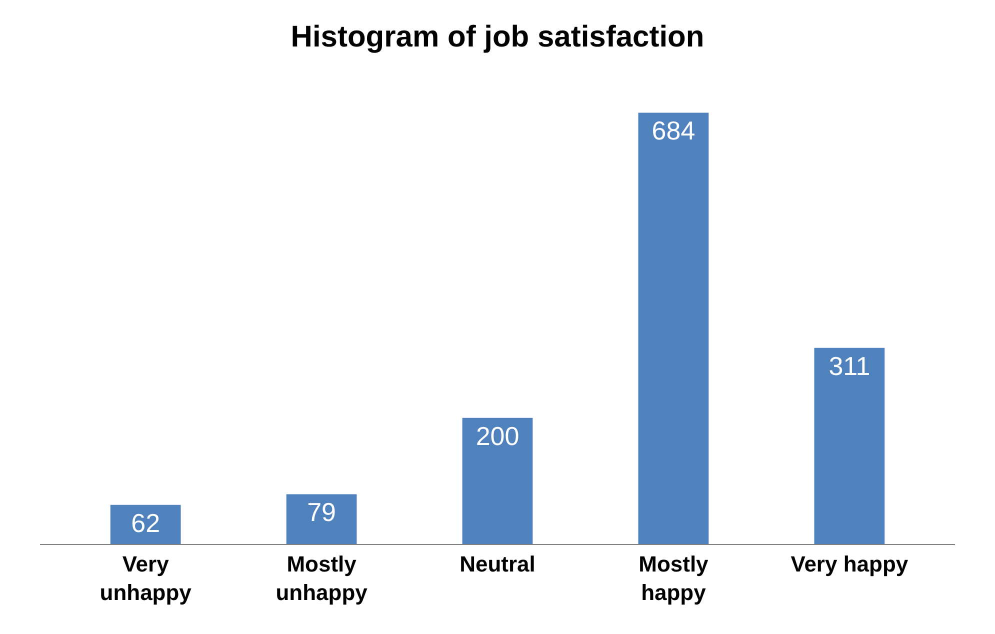 The image size is (995, 634). What do you see at coordinates (321, 512) in the screenshot?
I see `data-label: 79` at bounding box center [321, 512].